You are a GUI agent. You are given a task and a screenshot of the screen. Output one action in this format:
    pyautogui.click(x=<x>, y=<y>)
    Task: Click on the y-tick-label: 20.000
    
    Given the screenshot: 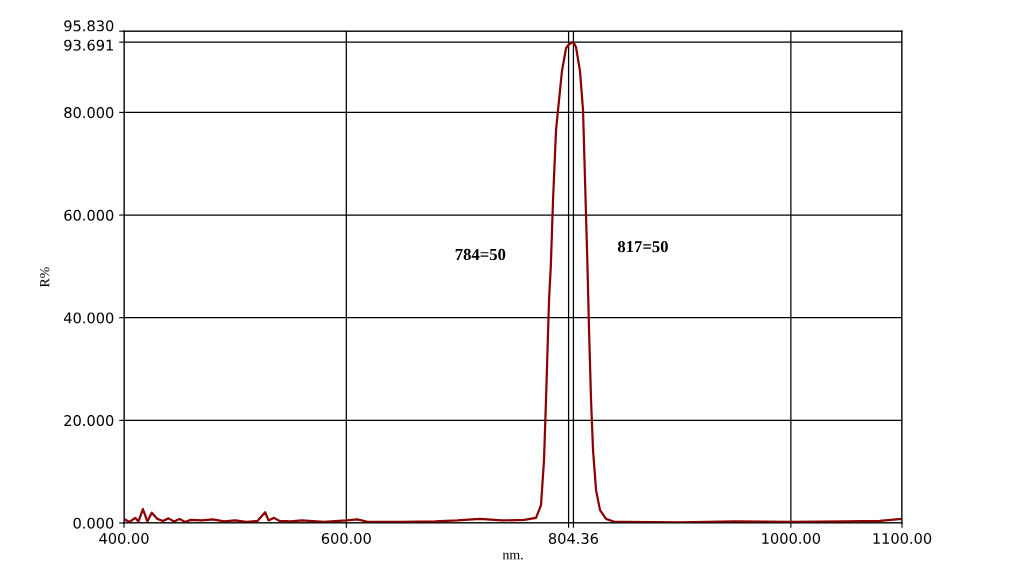 What is the action you would take?
    pyautogui.click(x=89, y=421)
    